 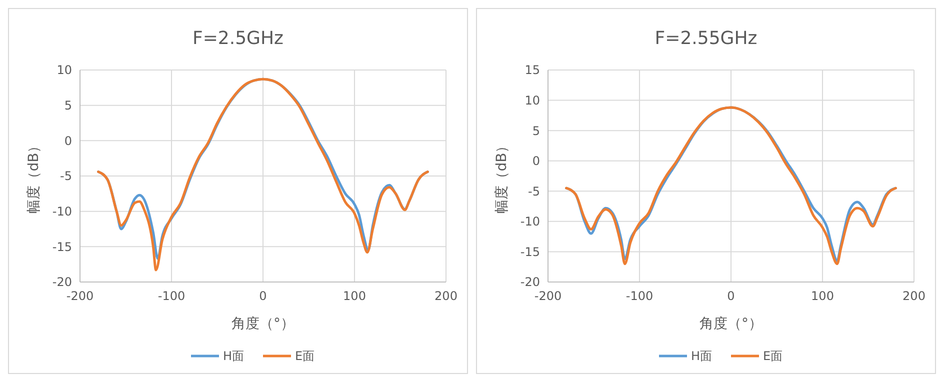 What do you see at coordinates (238, 38) in the screenshot?
I see `chart-title: F=2.5GHz` at bounding box center [238, 38].